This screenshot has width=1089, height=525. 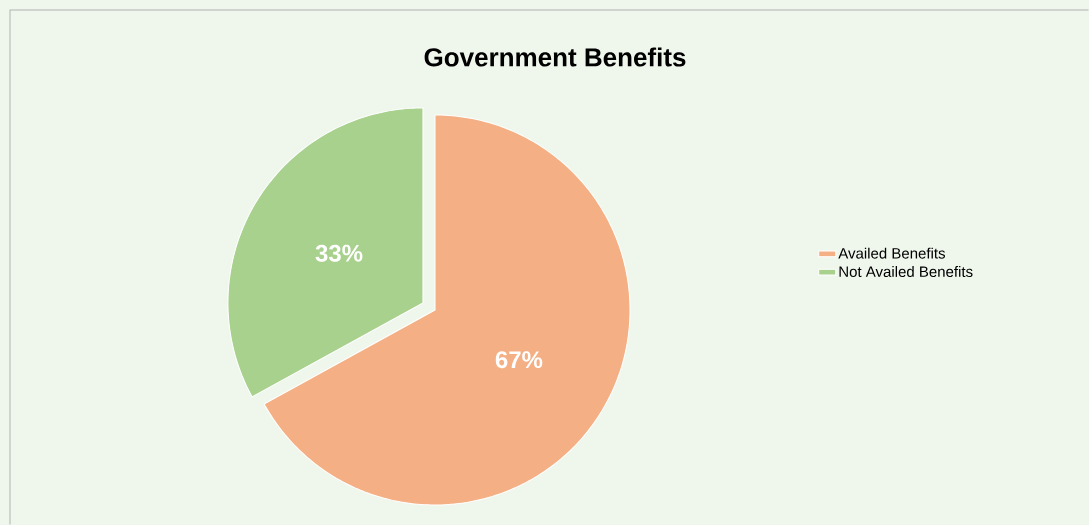 What do you see at coordinates (555, 57) in the screenshot?
I see `chart-title: Government Benefits` at bounding box center [555, 57].